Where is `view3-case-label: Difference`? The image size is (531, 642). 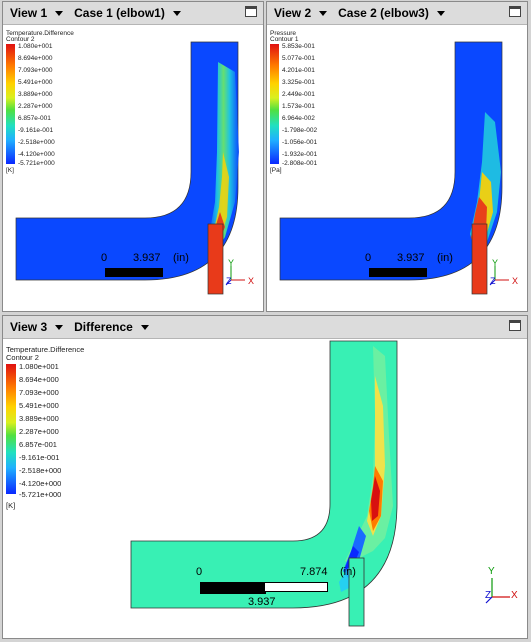 view3-case-label: Difference is located at coordinates (103, 327).